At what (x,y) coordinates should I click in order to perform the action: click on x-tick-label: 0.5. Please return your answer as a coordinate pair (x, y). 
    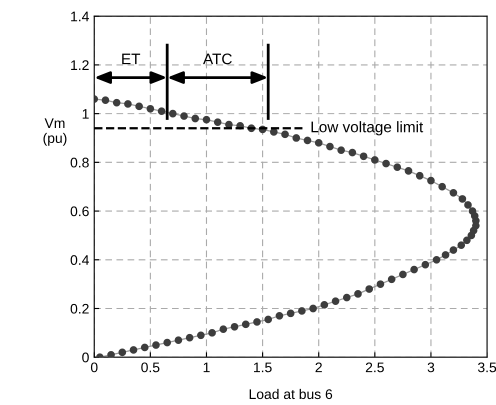
    Looking at the image, I should click on (150, 367).